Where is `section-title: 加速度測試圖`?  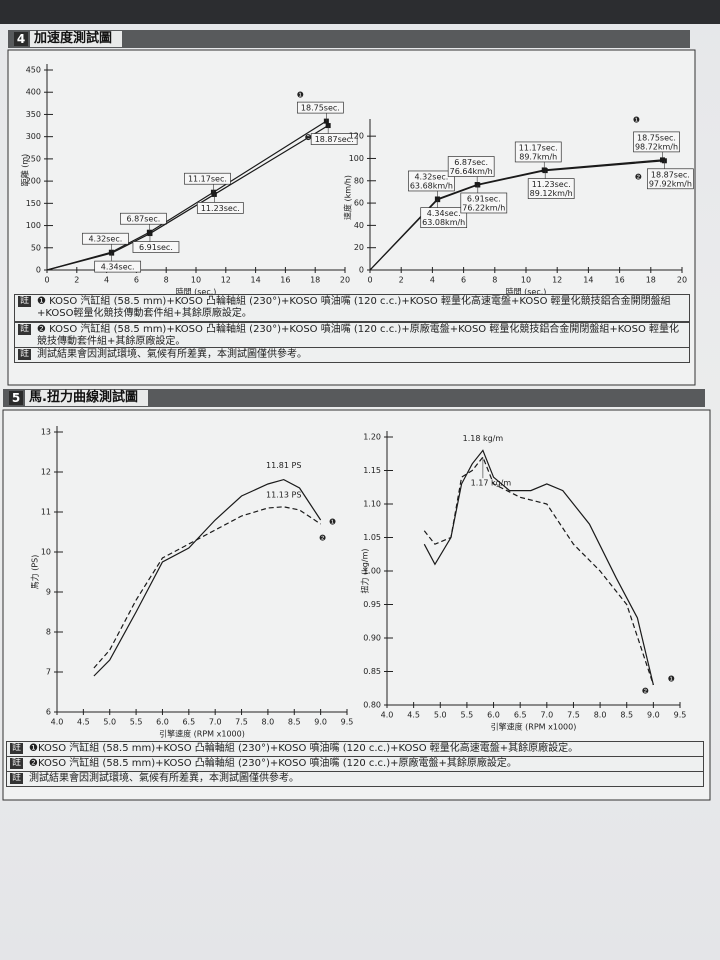 section-title: 加速度測試圖 is located at coordinates (76, 39).